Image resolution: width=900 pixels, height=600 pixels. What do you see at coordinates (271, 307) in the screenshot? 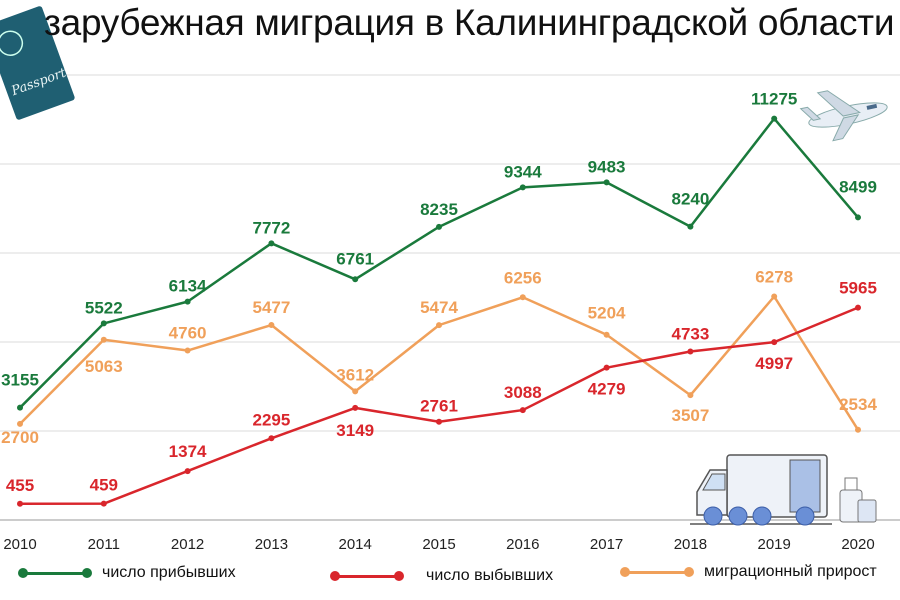
I see `data-label-net-migration: 5477` at bounding box center [271, 307].